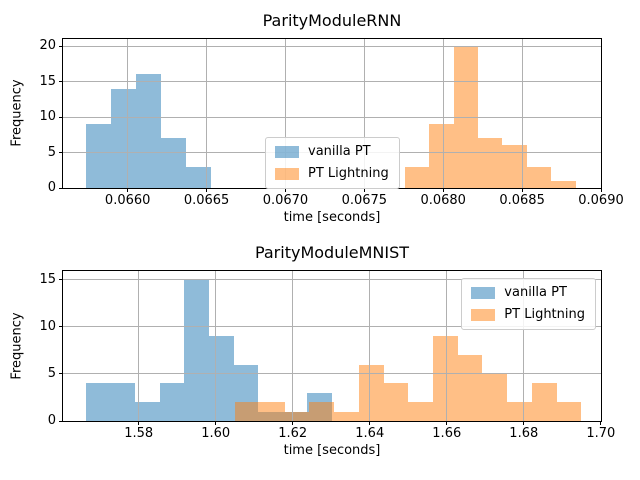  What do you see at coordinates (370, 433) in the screenshot?
I see `x-tick-label: 1.64` at bounding box center [370, 433].